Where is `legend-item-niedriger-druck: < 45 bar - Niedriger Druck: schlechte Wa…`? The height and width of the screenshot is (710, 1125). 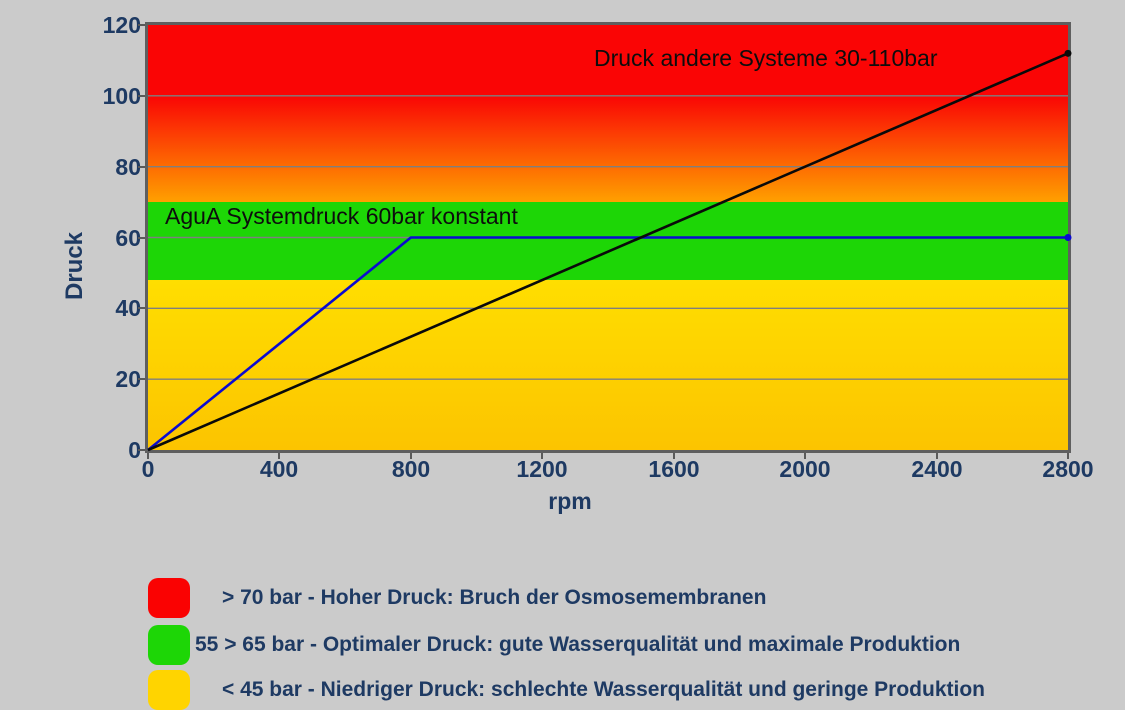 legend-item-niedriger-druck: < 45 bar - Niedriger Druck: schlechte Wa… is located at coordinates (566, 690).